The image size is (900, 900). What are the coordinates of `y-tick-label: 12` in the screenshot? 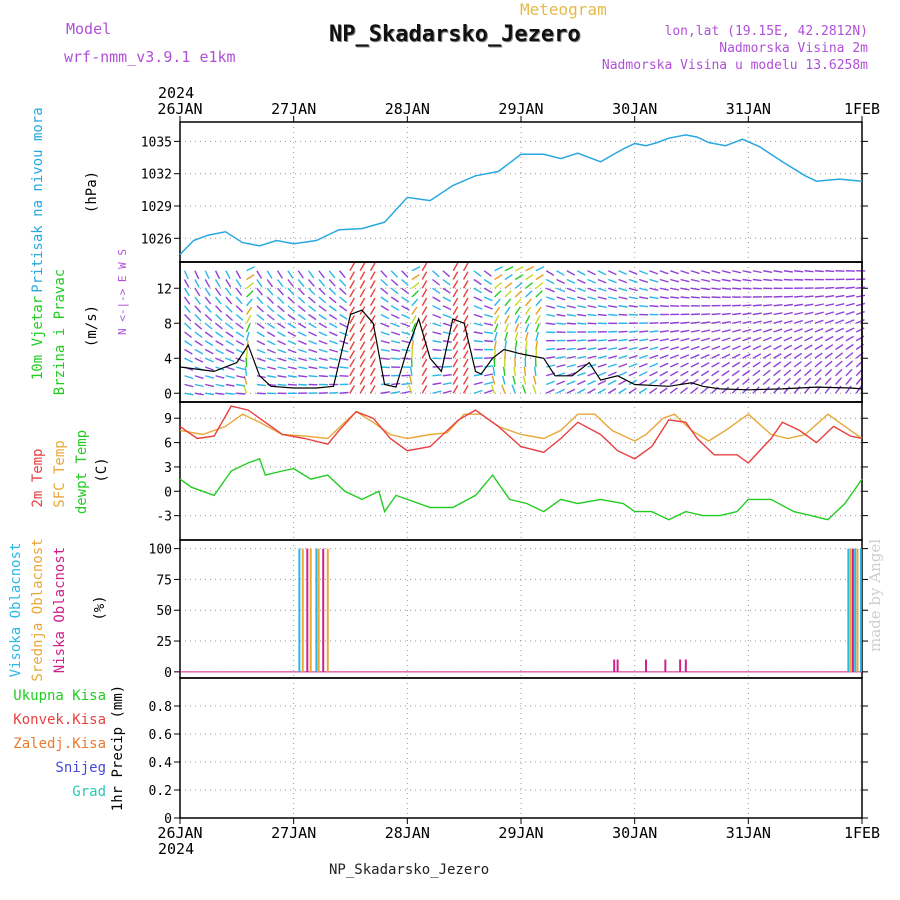 It's located at (164, 289).